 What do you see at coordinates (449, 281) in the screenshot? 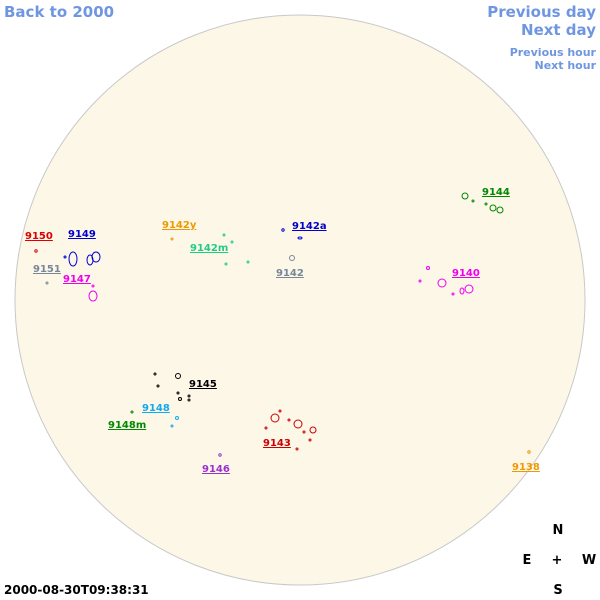
I see `region: 9140` at bounding box center [449, 281].